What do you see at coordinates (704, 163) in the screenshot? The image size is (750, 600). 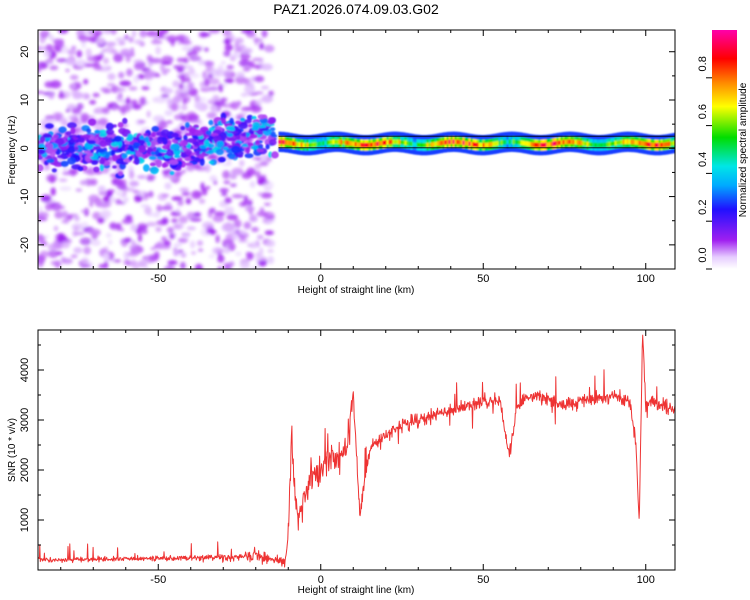 I see `colorbar-ticks: 0.0 0.2 0.4 0.6 0.8` at bounding box center [704, 163].